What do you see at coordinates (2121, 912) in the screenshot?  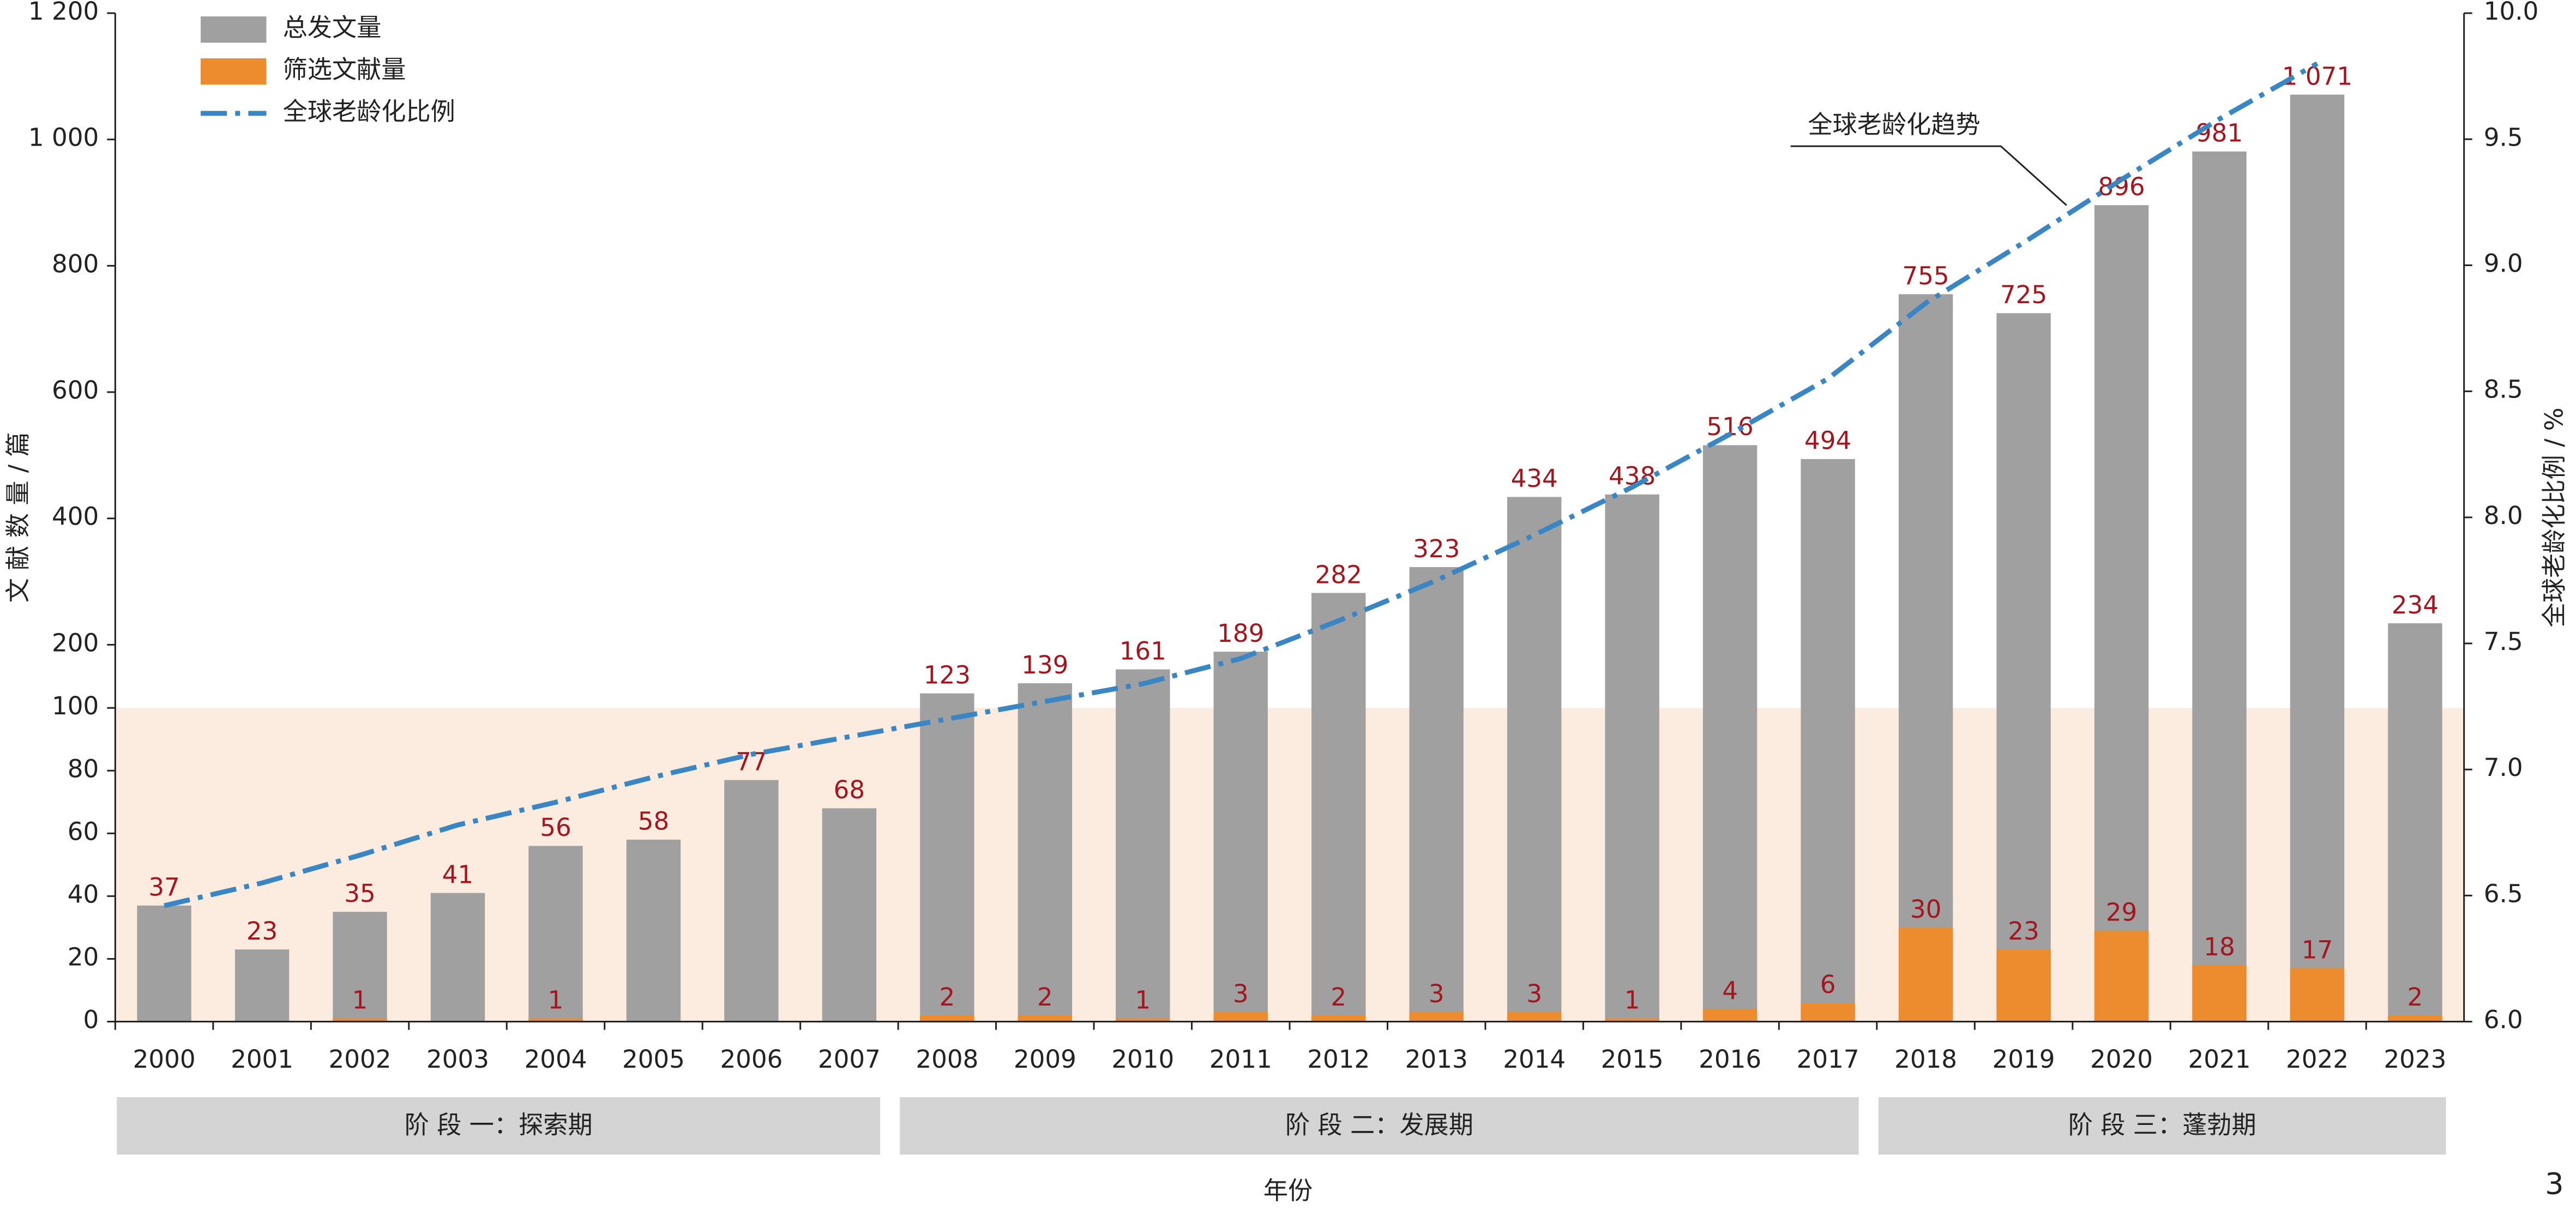 I see `data-label: 29` at bounding box center [2121, 912].